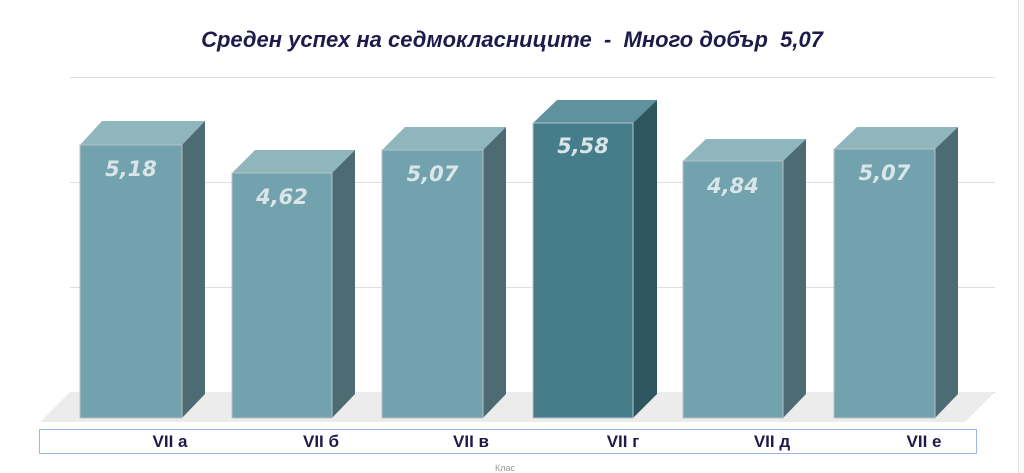 The width and height of the screenshot is (1024, 473). Describe the element at coordinates (744, 279) in the screenshot. I see `bar-vii-d` at that location.